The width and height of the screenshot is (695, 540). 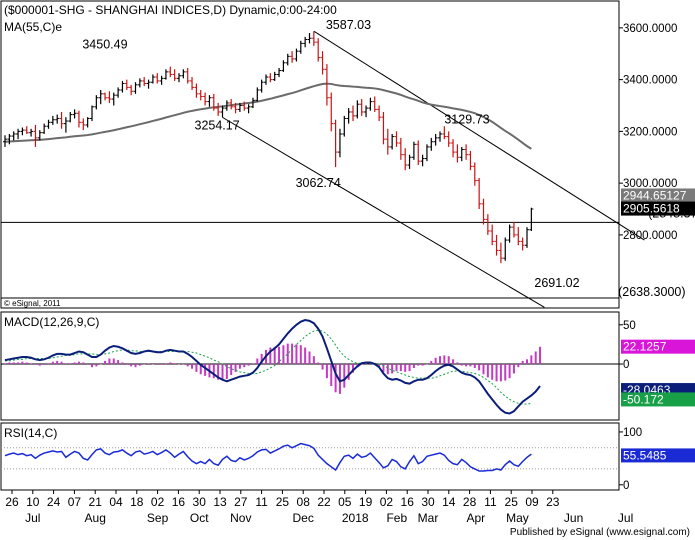 I want to click on rsi-title: RSI(14,C), so click(x=30, y=433).